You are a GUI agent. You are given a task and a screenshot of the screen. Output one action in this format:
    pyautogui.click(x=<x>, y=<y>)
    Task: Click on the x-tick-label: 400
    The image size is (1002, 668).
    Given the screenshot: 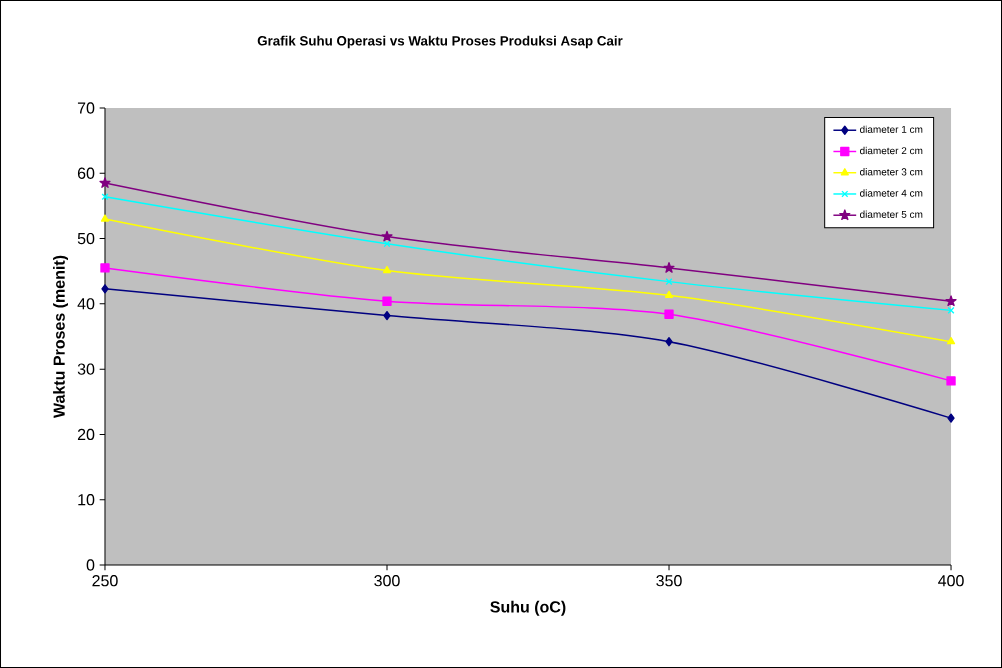 What is the action you would take?
    pyautogui.click(x=951, y=581)
    